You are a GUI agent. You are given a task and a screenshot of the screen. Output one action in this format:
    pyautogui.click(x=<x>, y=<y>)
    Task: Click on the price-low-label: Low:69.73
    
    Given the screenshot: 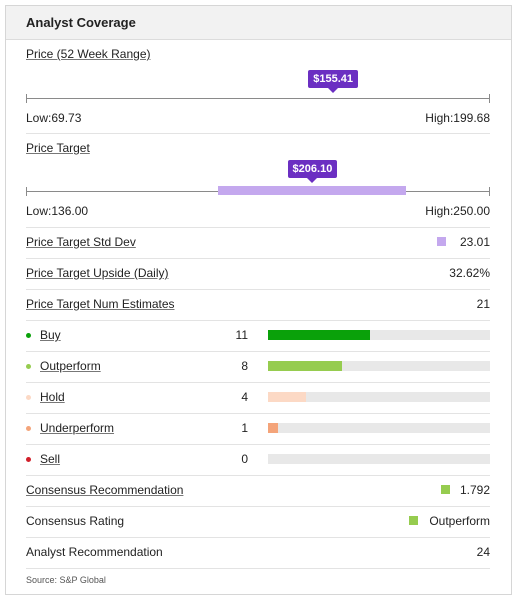 What is the action you would take?
    pyautogui.click(x=54, y=118)
    